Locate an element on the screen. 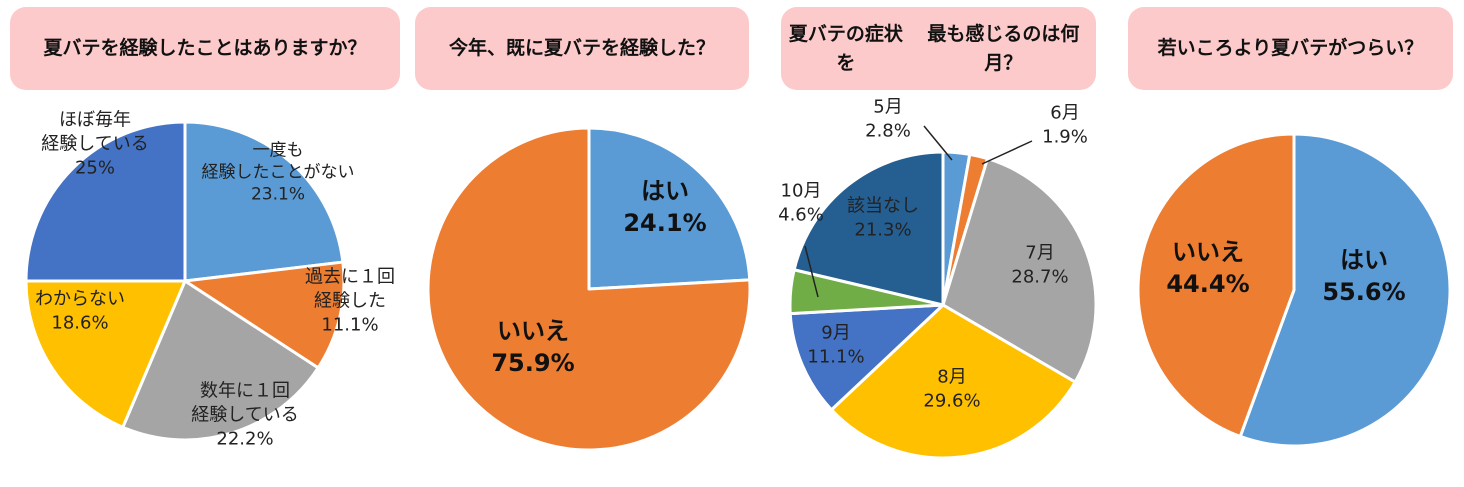 This screenshot has height=487, width=1464. chart-3-data-label-2: 6月 1.9% is located at coordinates (1065, 124).